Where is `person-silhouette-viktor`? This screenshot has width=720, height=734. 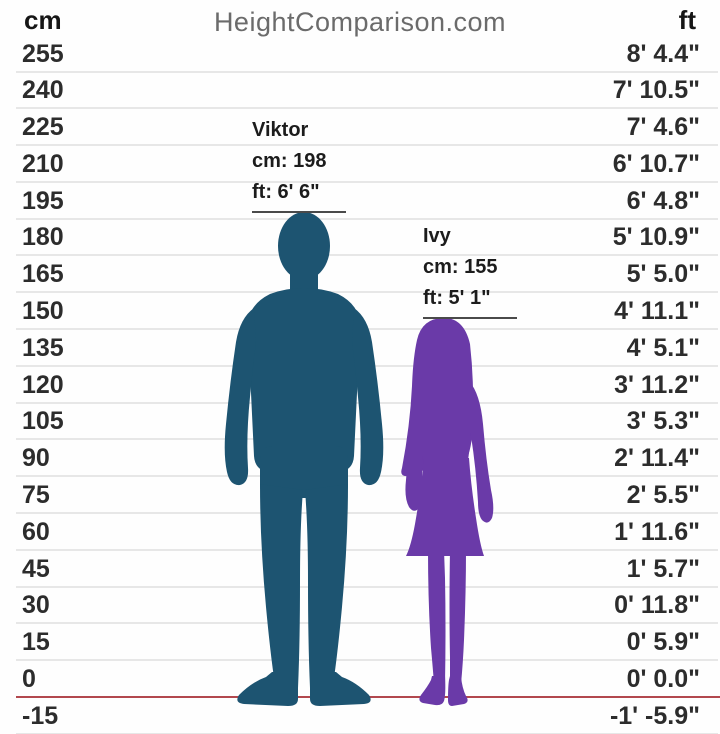 person-silhouette-viktor is located at coordinates (304, 459).